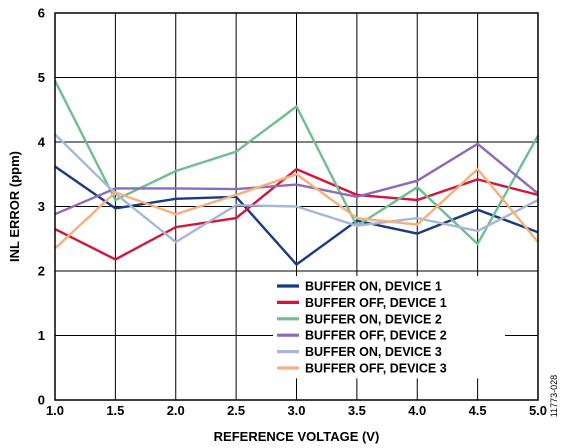 The height and width of the screenshot is (448, 566). I want to click on y-tick-label: 2, so click(41, 271).